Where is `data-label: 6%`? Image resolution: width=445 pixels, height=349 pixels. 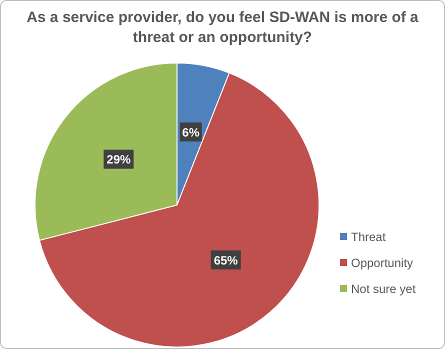 data-label: 6% is located at coordinates (191, 132).